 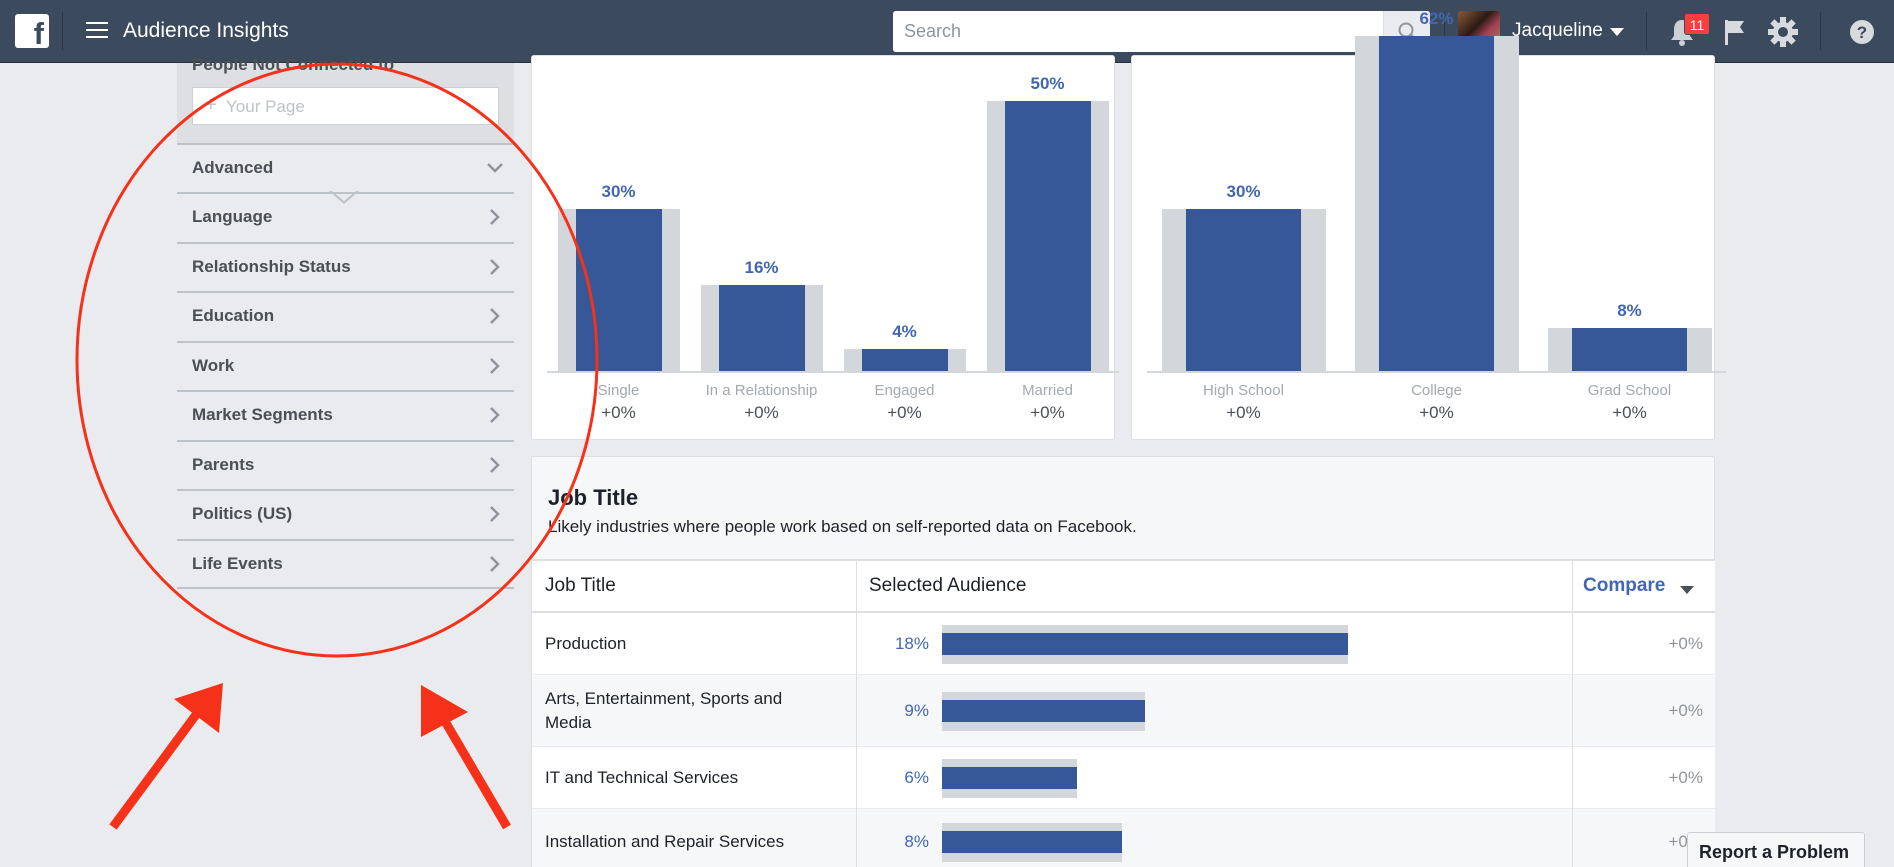 What do you see at coordinates (1123, 587) in the screenshot?
I see `table-header: Job Title Selected Audience Compare` at bounding box center [1123, 587].